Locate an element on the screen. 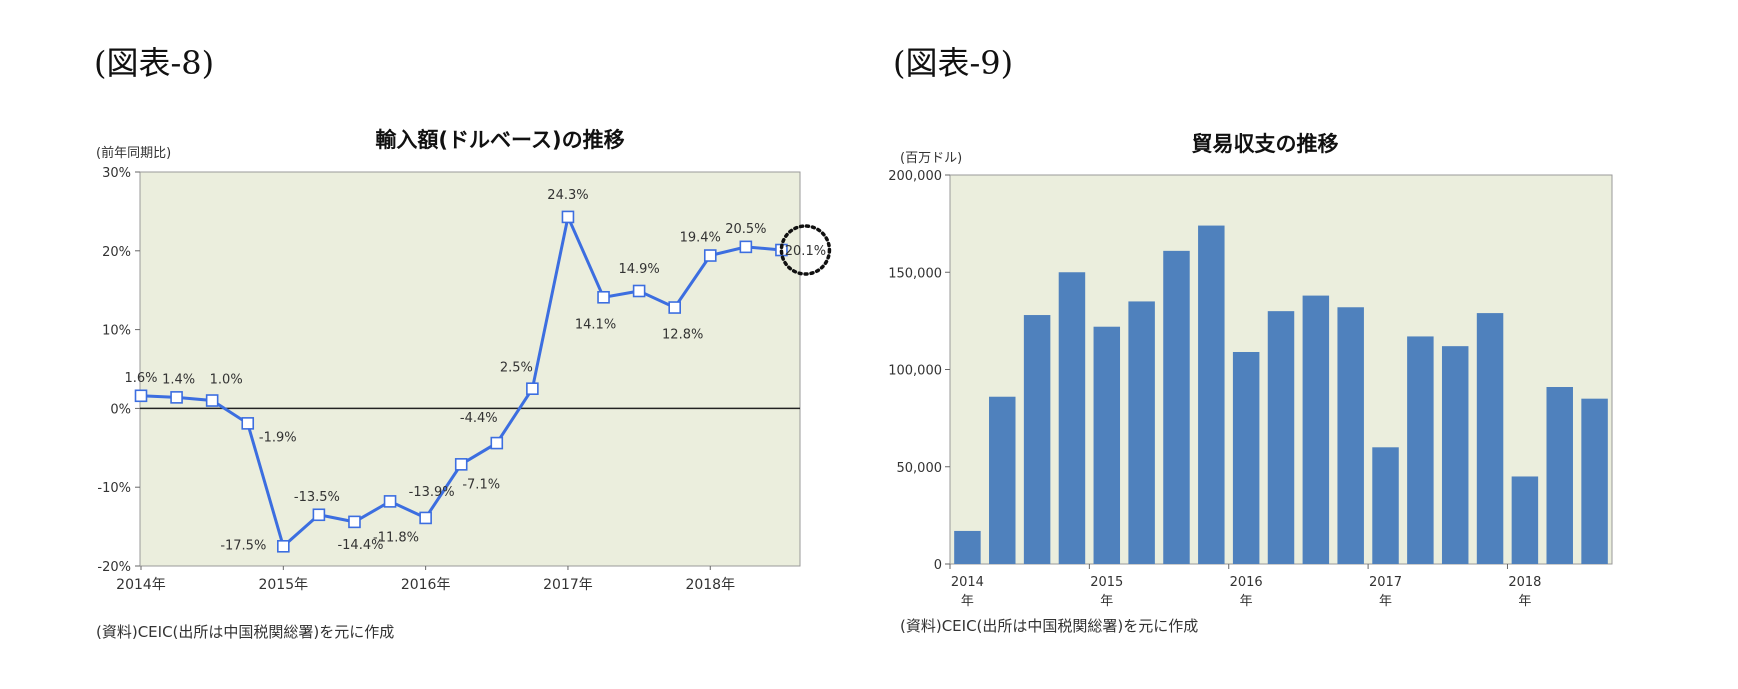  chart1-data-label: -13.5% is located at coordinates (317, 497).